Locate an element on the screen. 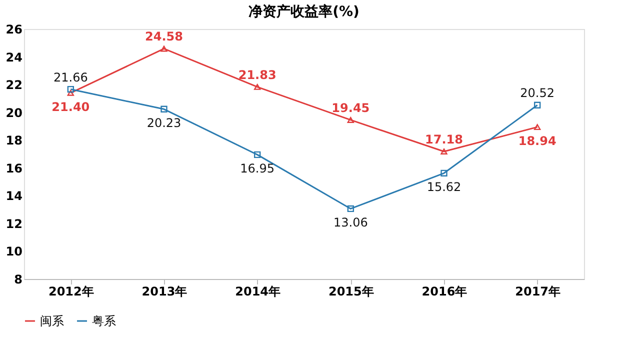  data-label: 21.83 is located at coordinates (257, 75).